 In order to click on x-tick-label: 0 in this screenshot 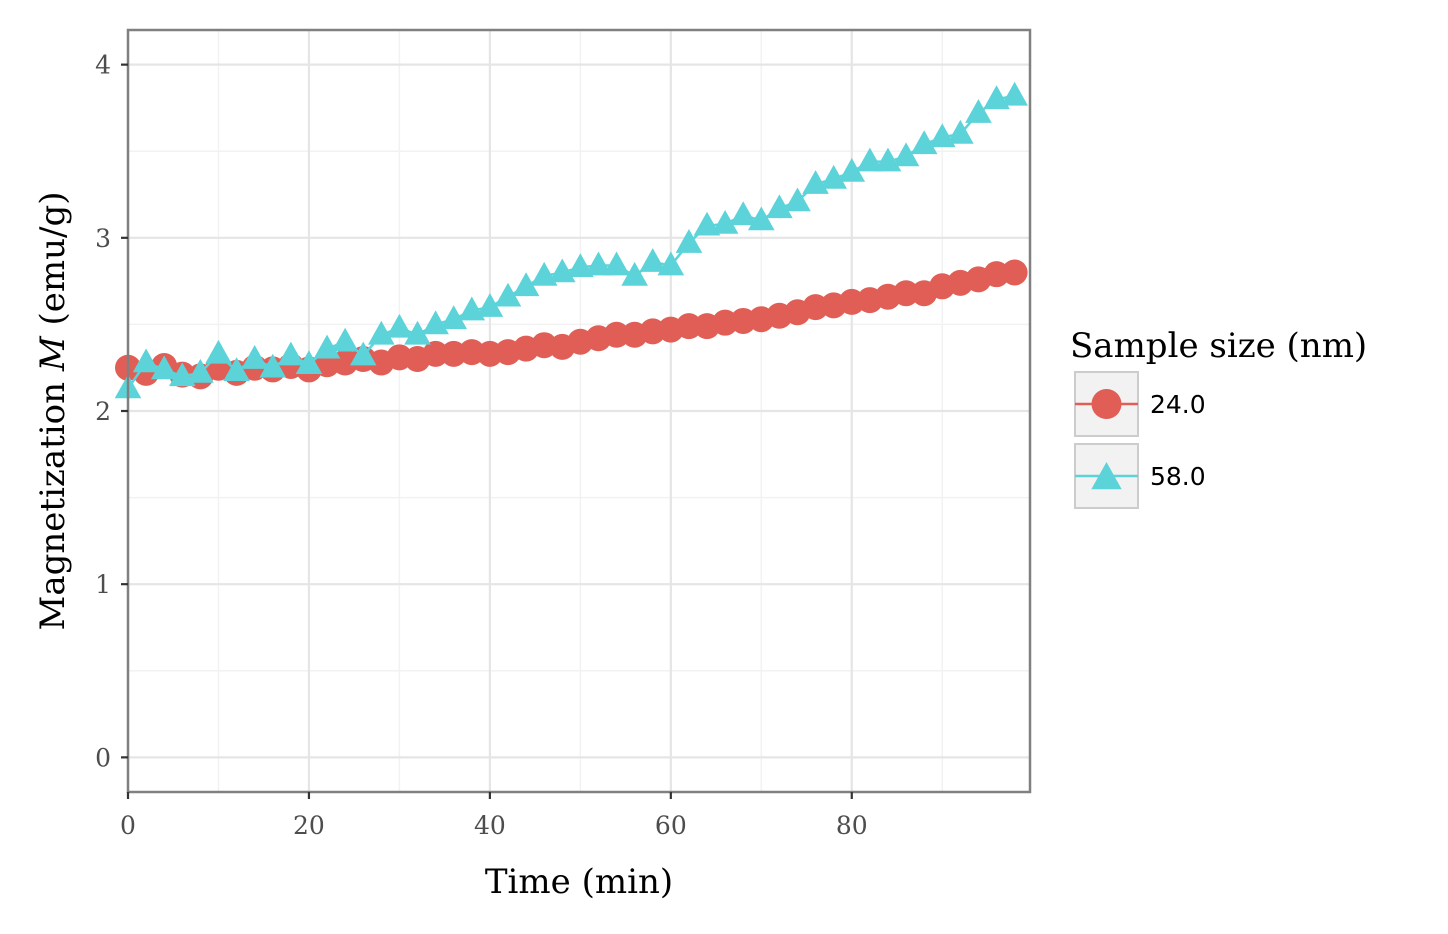, I will do `click(128, 825)`.